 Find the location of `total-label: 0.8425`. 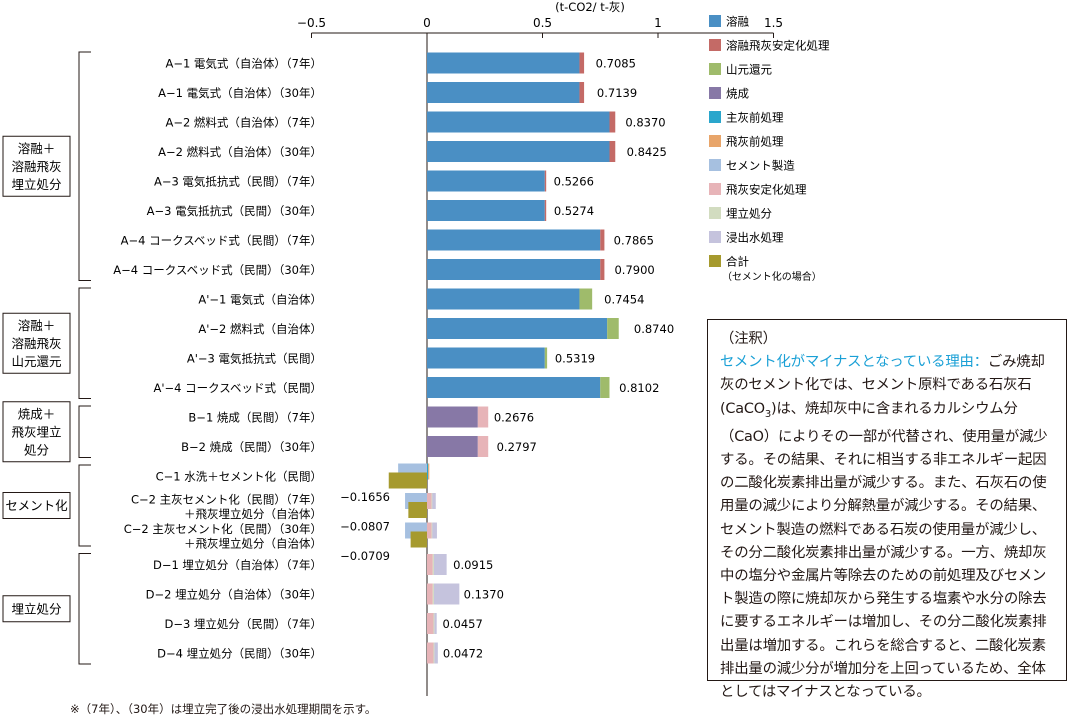

total-label: 0.8425 is located at coordinates (647, 152).